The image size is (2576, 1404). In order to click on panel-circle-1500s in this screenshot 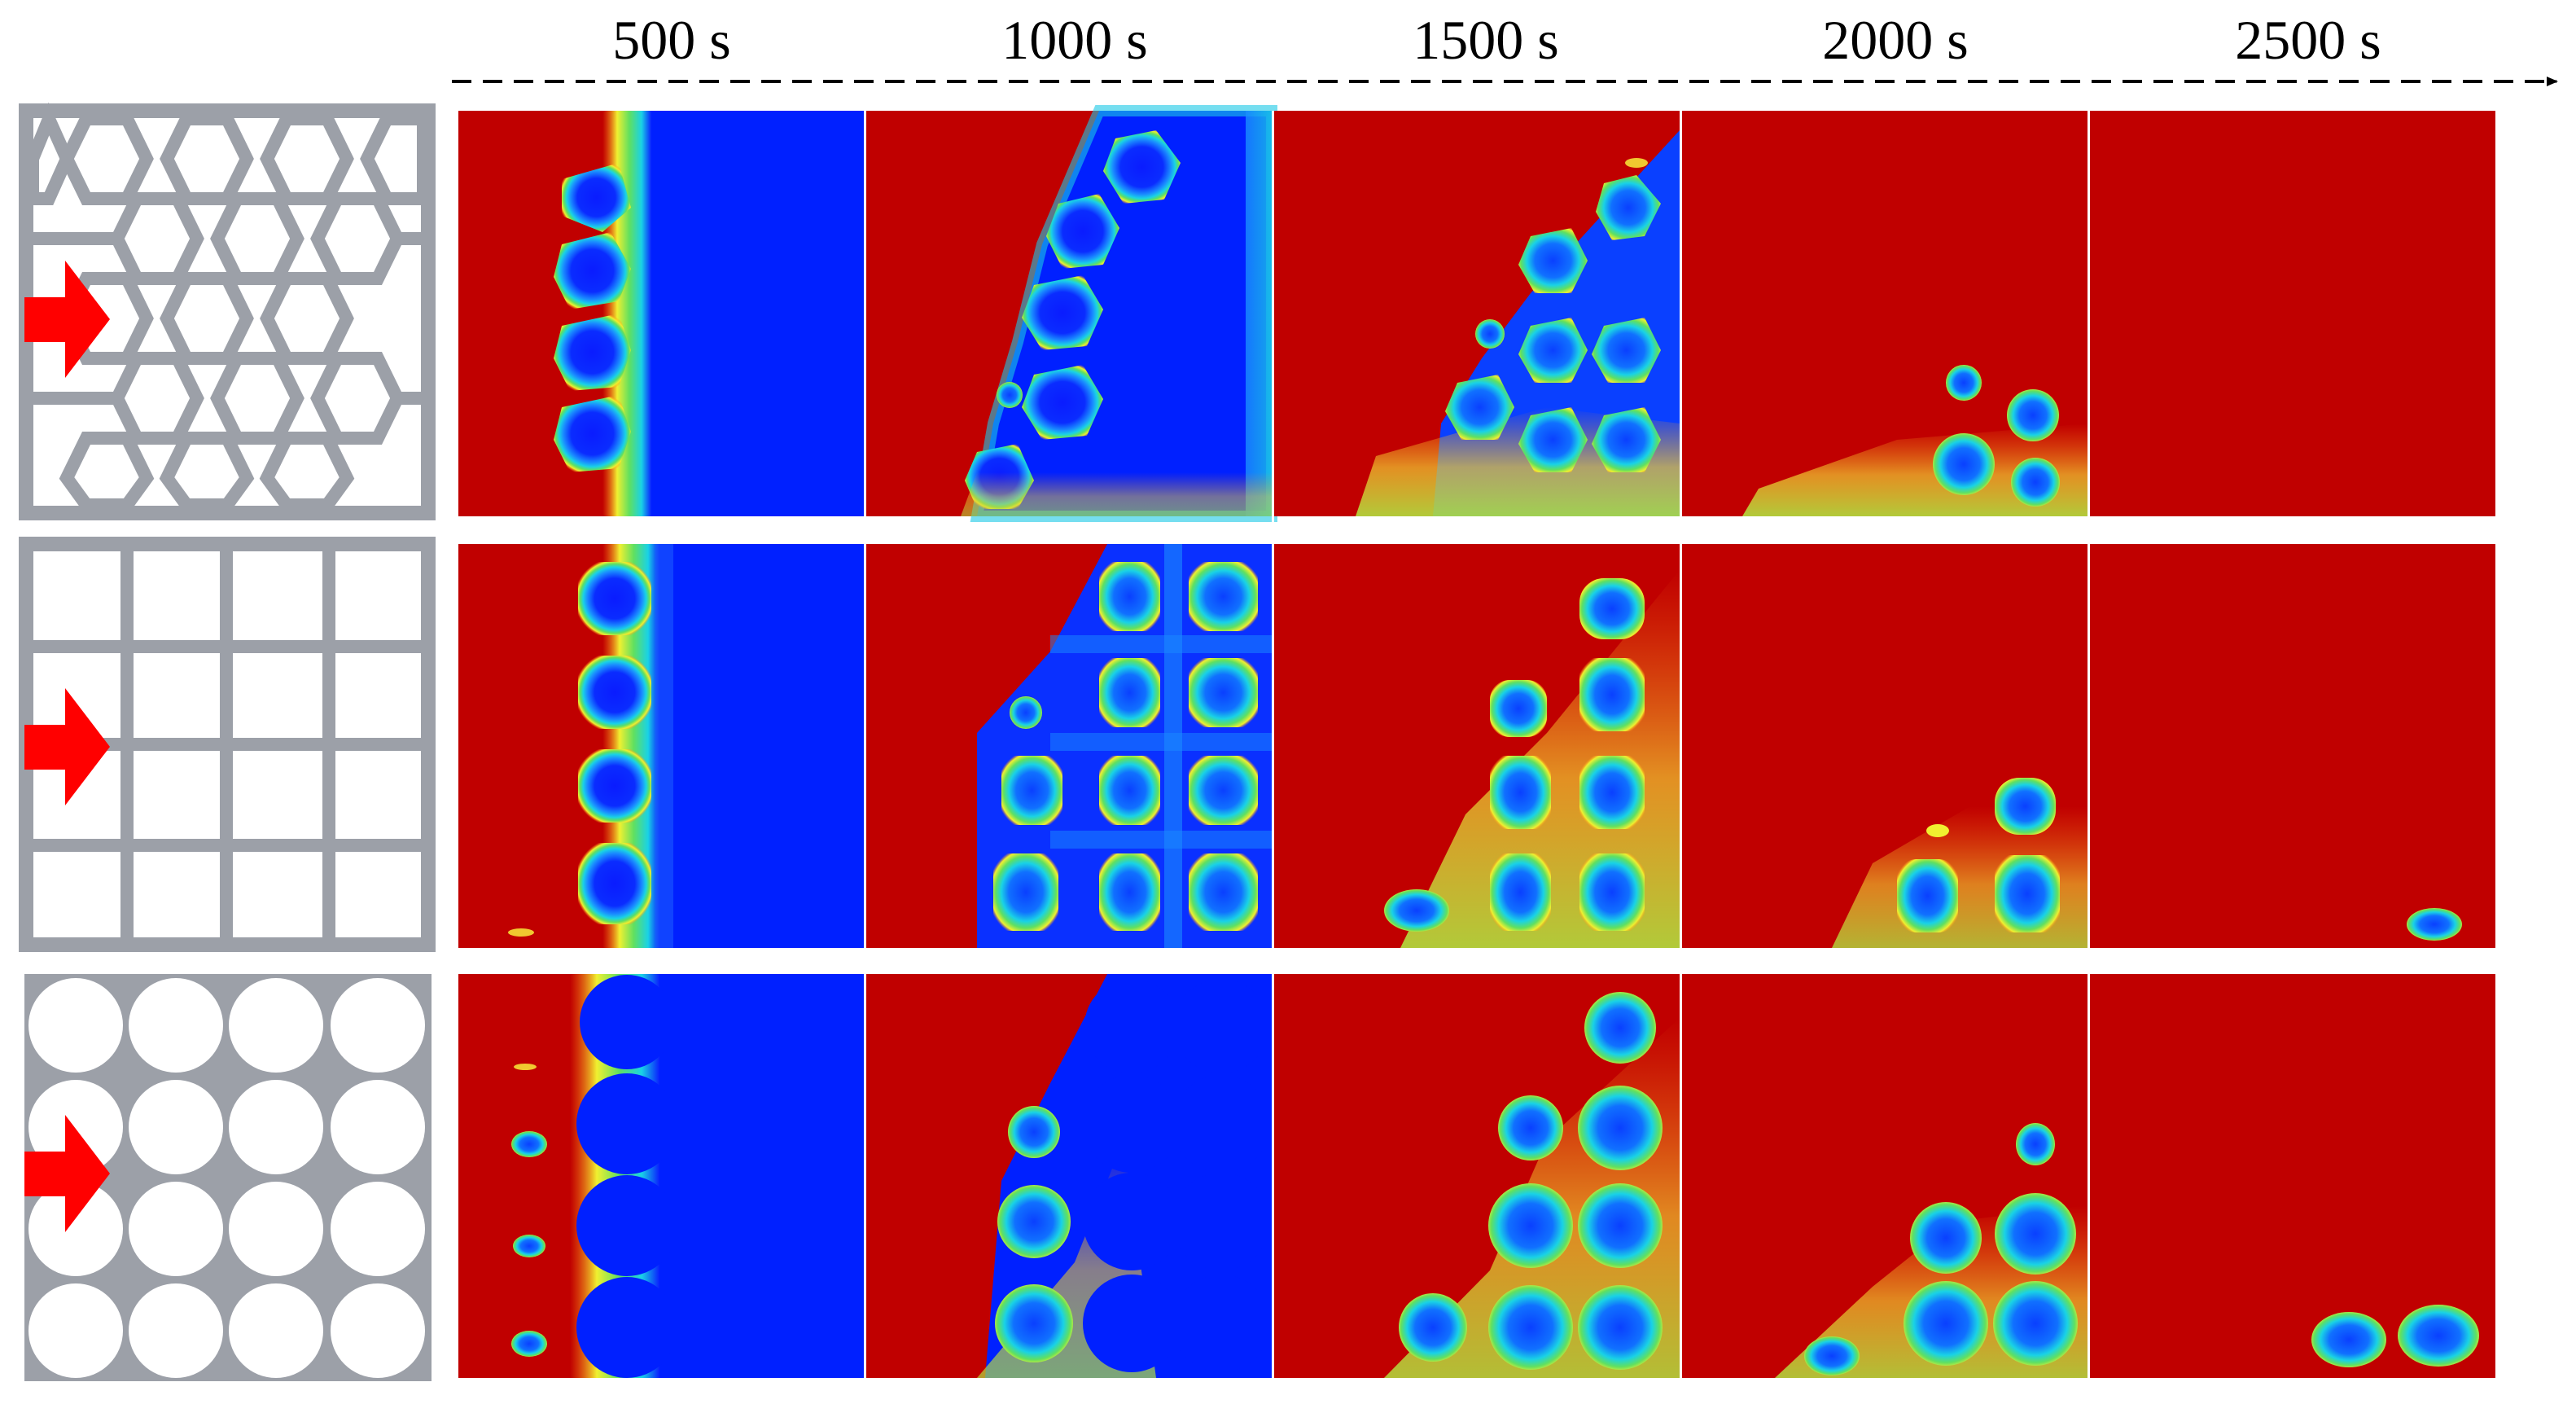, I will do `click(1477, 1176)`.